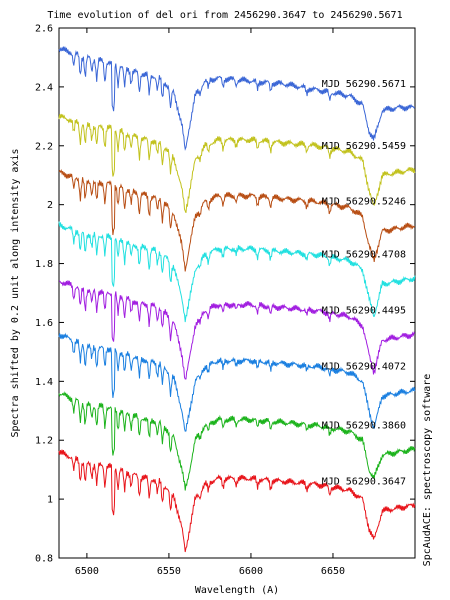  What do you see at coordinates (44, 146) in the screenshot?
I see `y-tick-label: 2.2` at bounding box center [44, 146].